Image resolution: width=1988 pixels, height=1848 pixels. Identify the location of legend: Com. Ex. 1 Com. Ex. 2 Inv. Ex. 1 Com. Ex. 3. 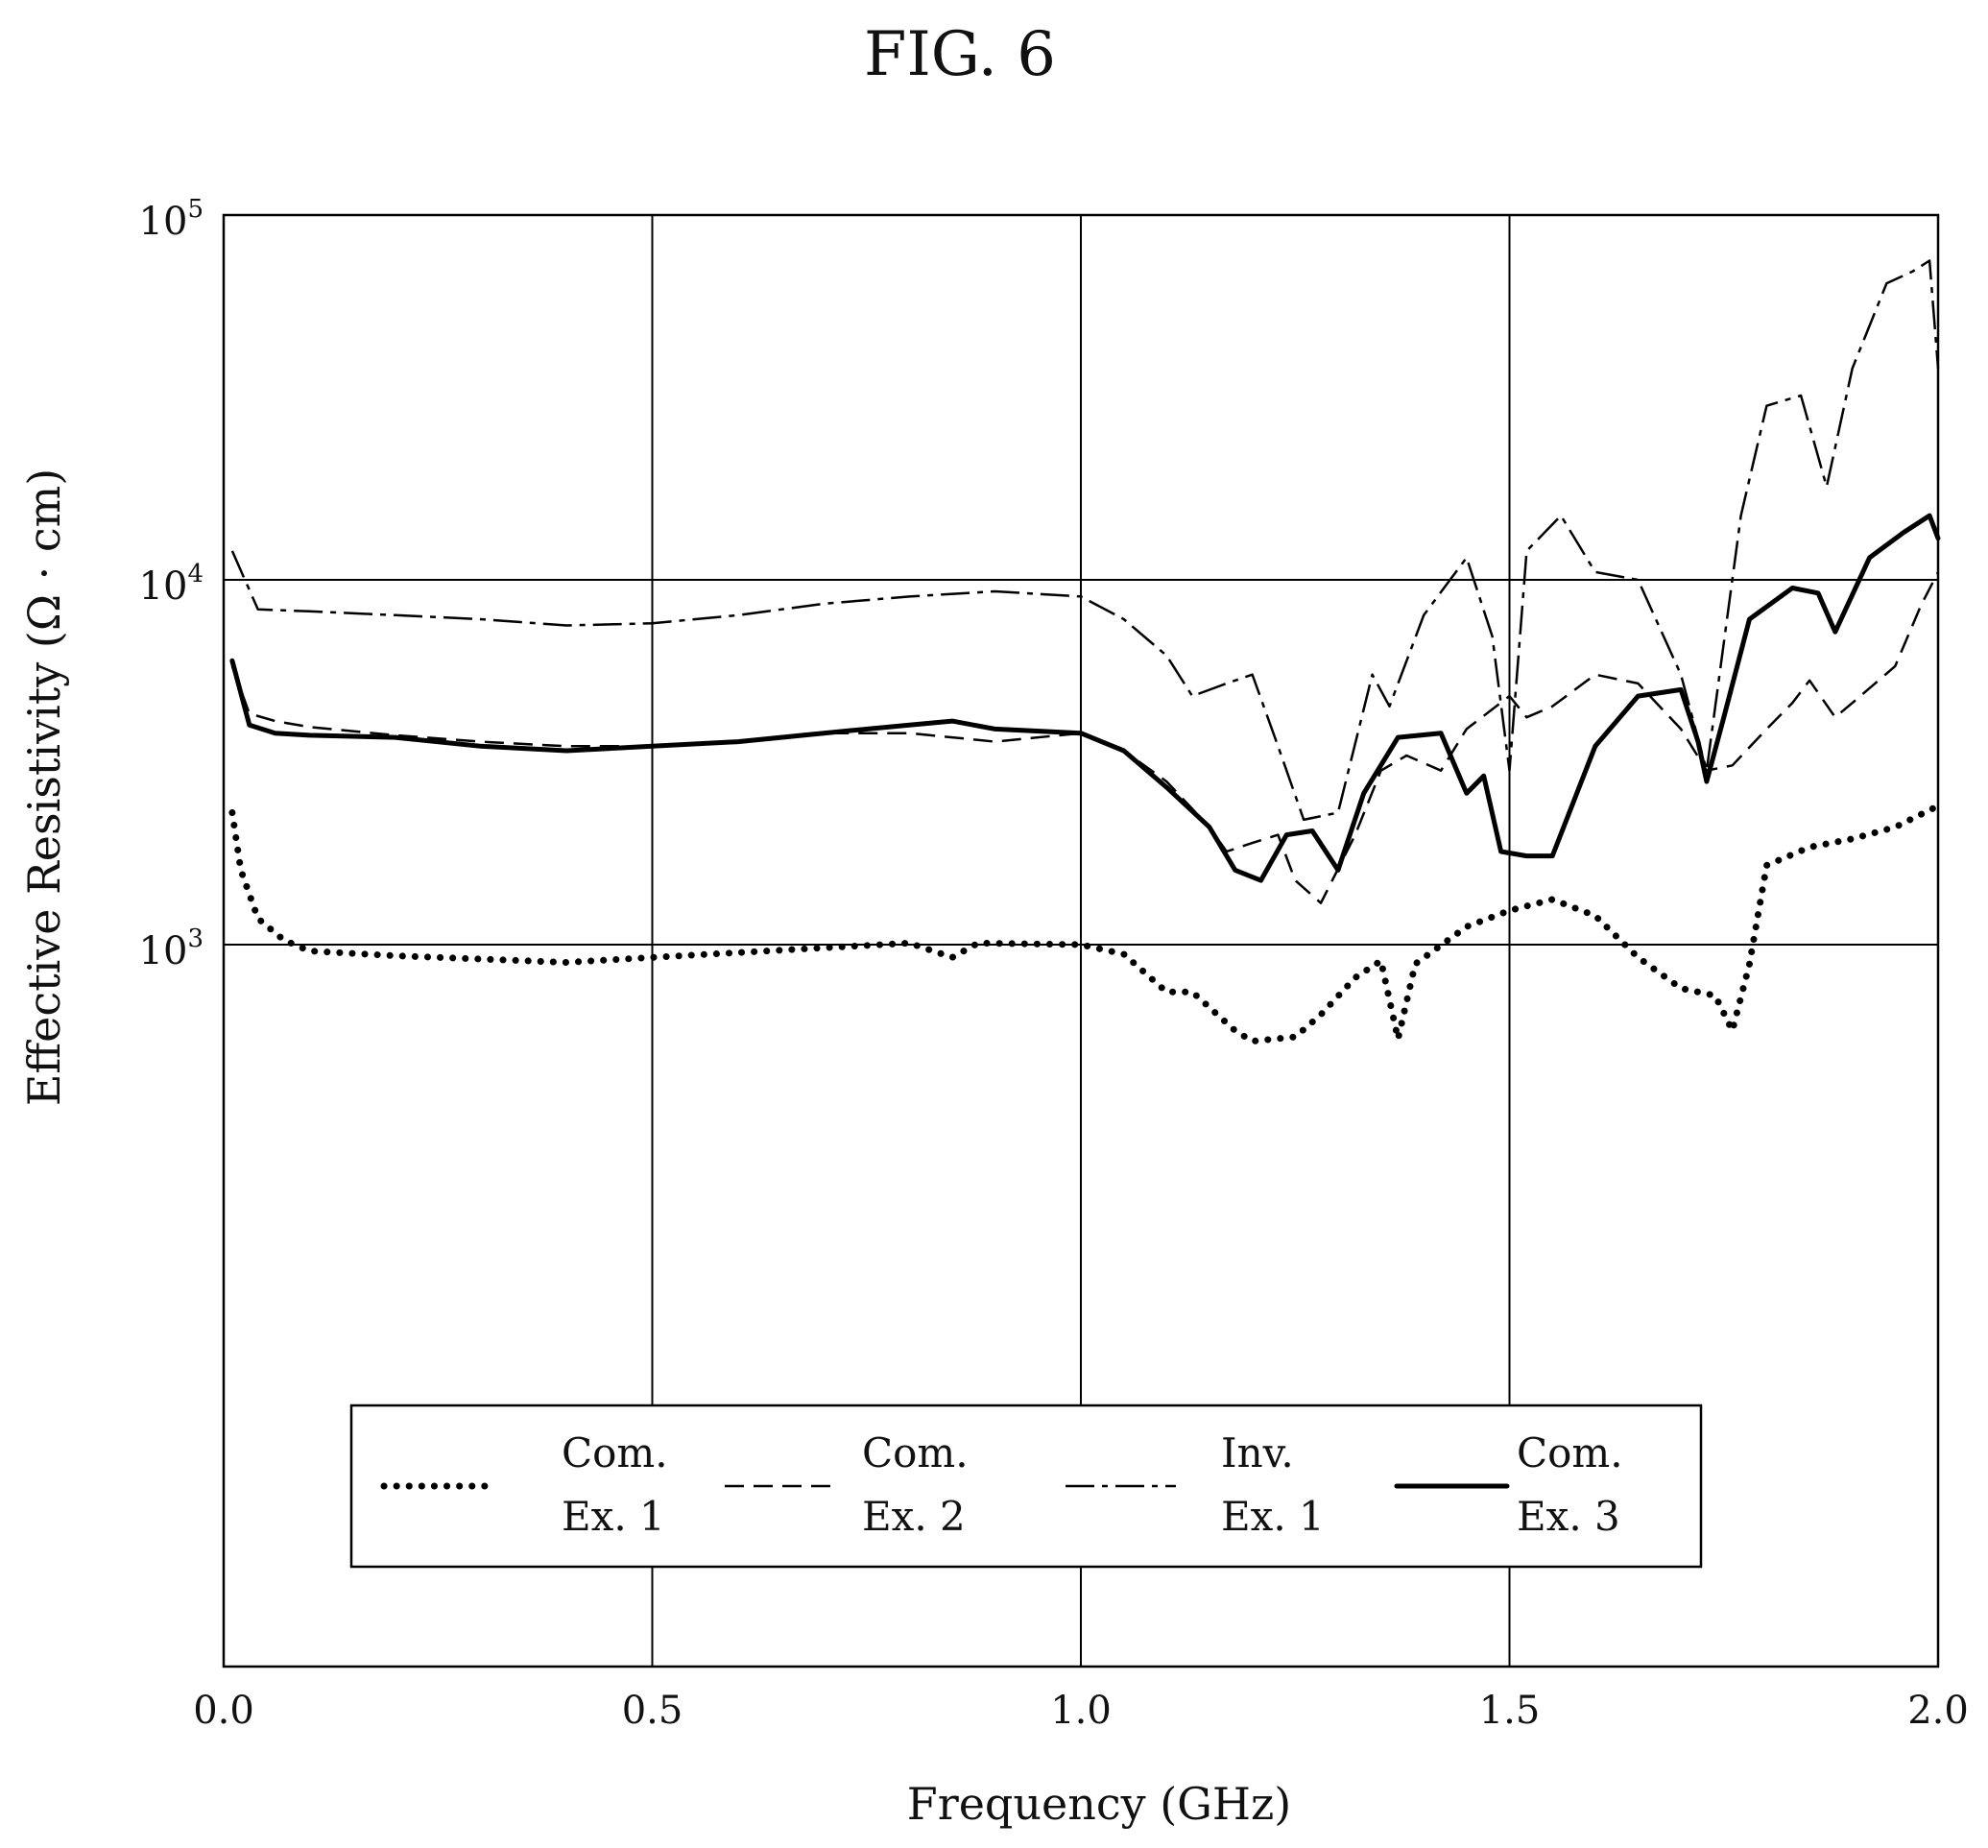
(1026, 1486).